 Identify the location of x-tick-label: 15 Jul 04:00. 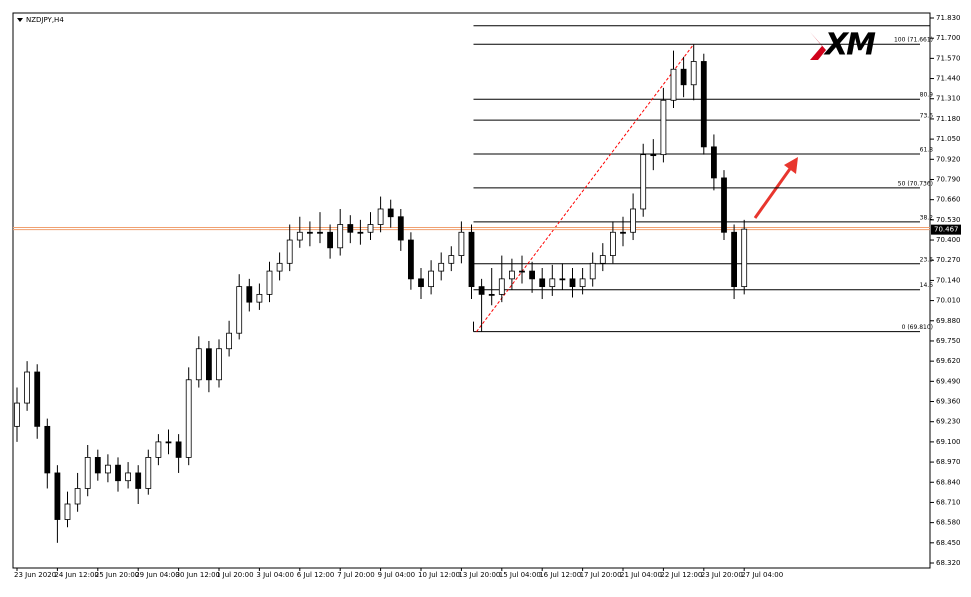
(520, 575).